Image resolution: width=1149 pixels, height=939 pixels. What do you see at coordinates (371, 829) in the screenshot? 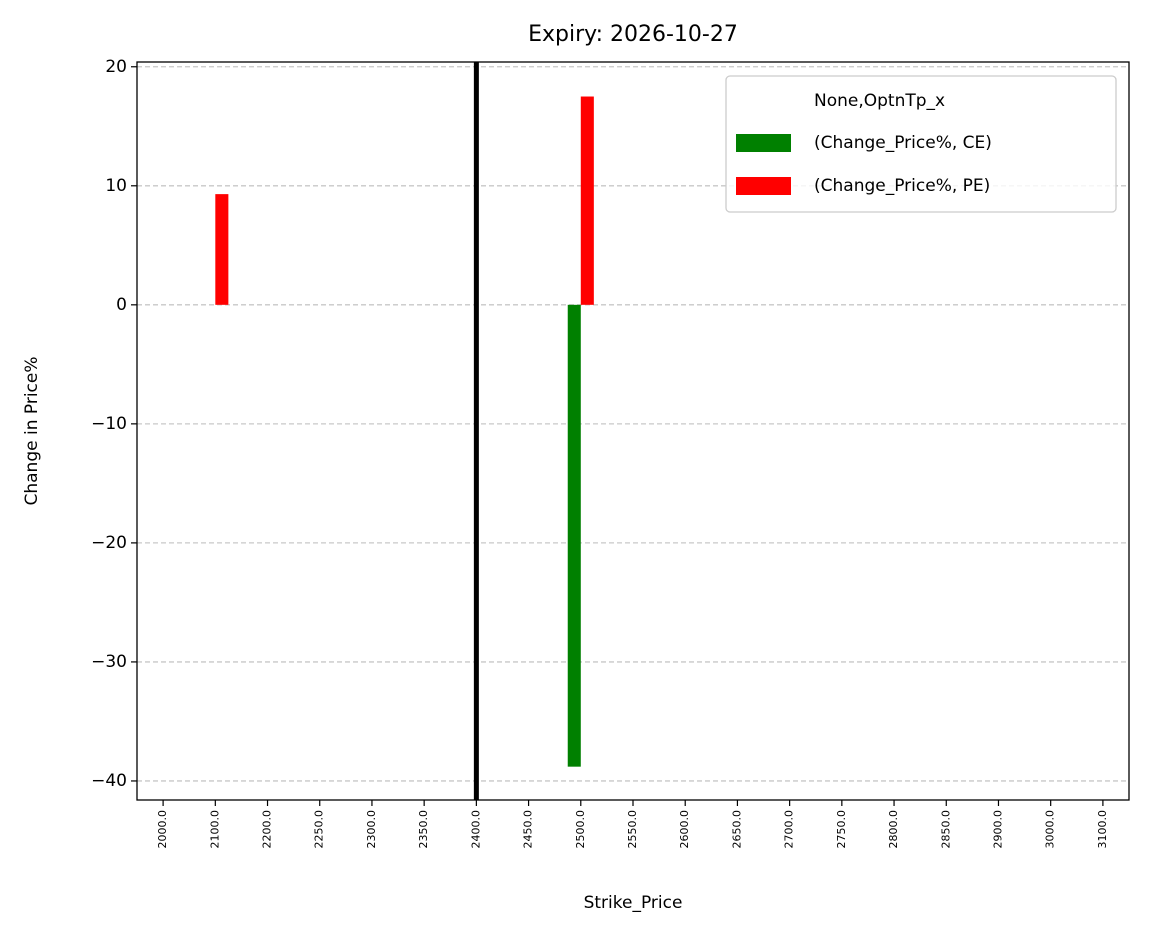
I see `x-tick-label: 2300.0` at bounding box center [371, 829].